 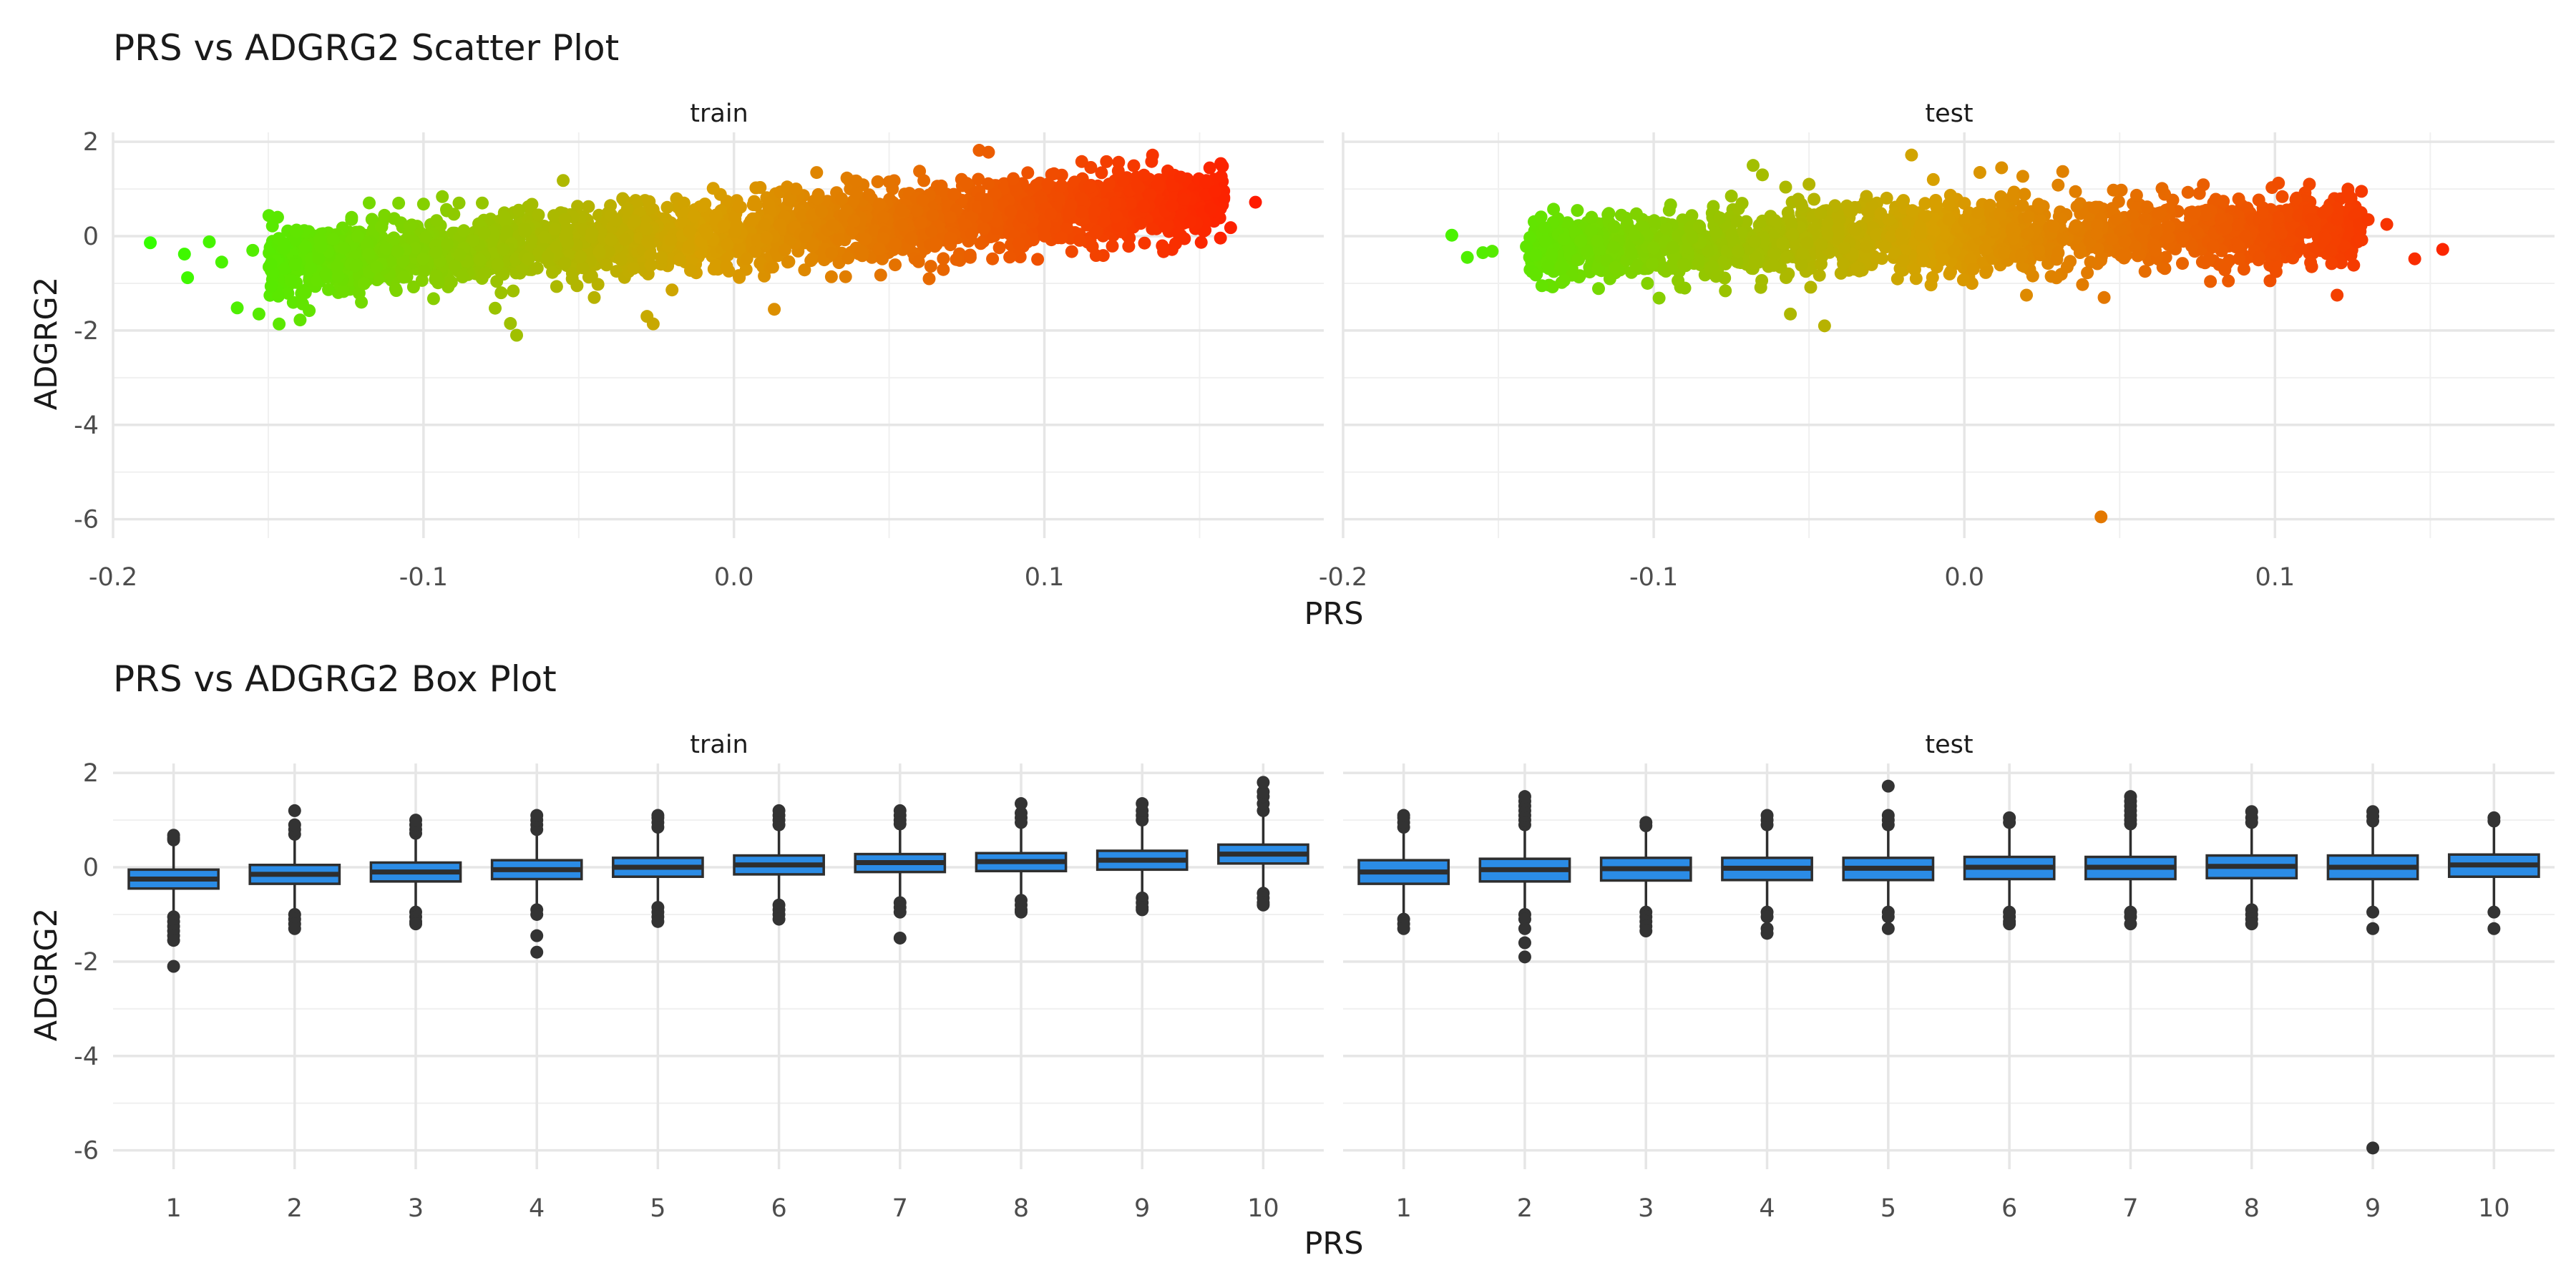 I want to click on y-tick-label: -2, so click(x=86, y=962).